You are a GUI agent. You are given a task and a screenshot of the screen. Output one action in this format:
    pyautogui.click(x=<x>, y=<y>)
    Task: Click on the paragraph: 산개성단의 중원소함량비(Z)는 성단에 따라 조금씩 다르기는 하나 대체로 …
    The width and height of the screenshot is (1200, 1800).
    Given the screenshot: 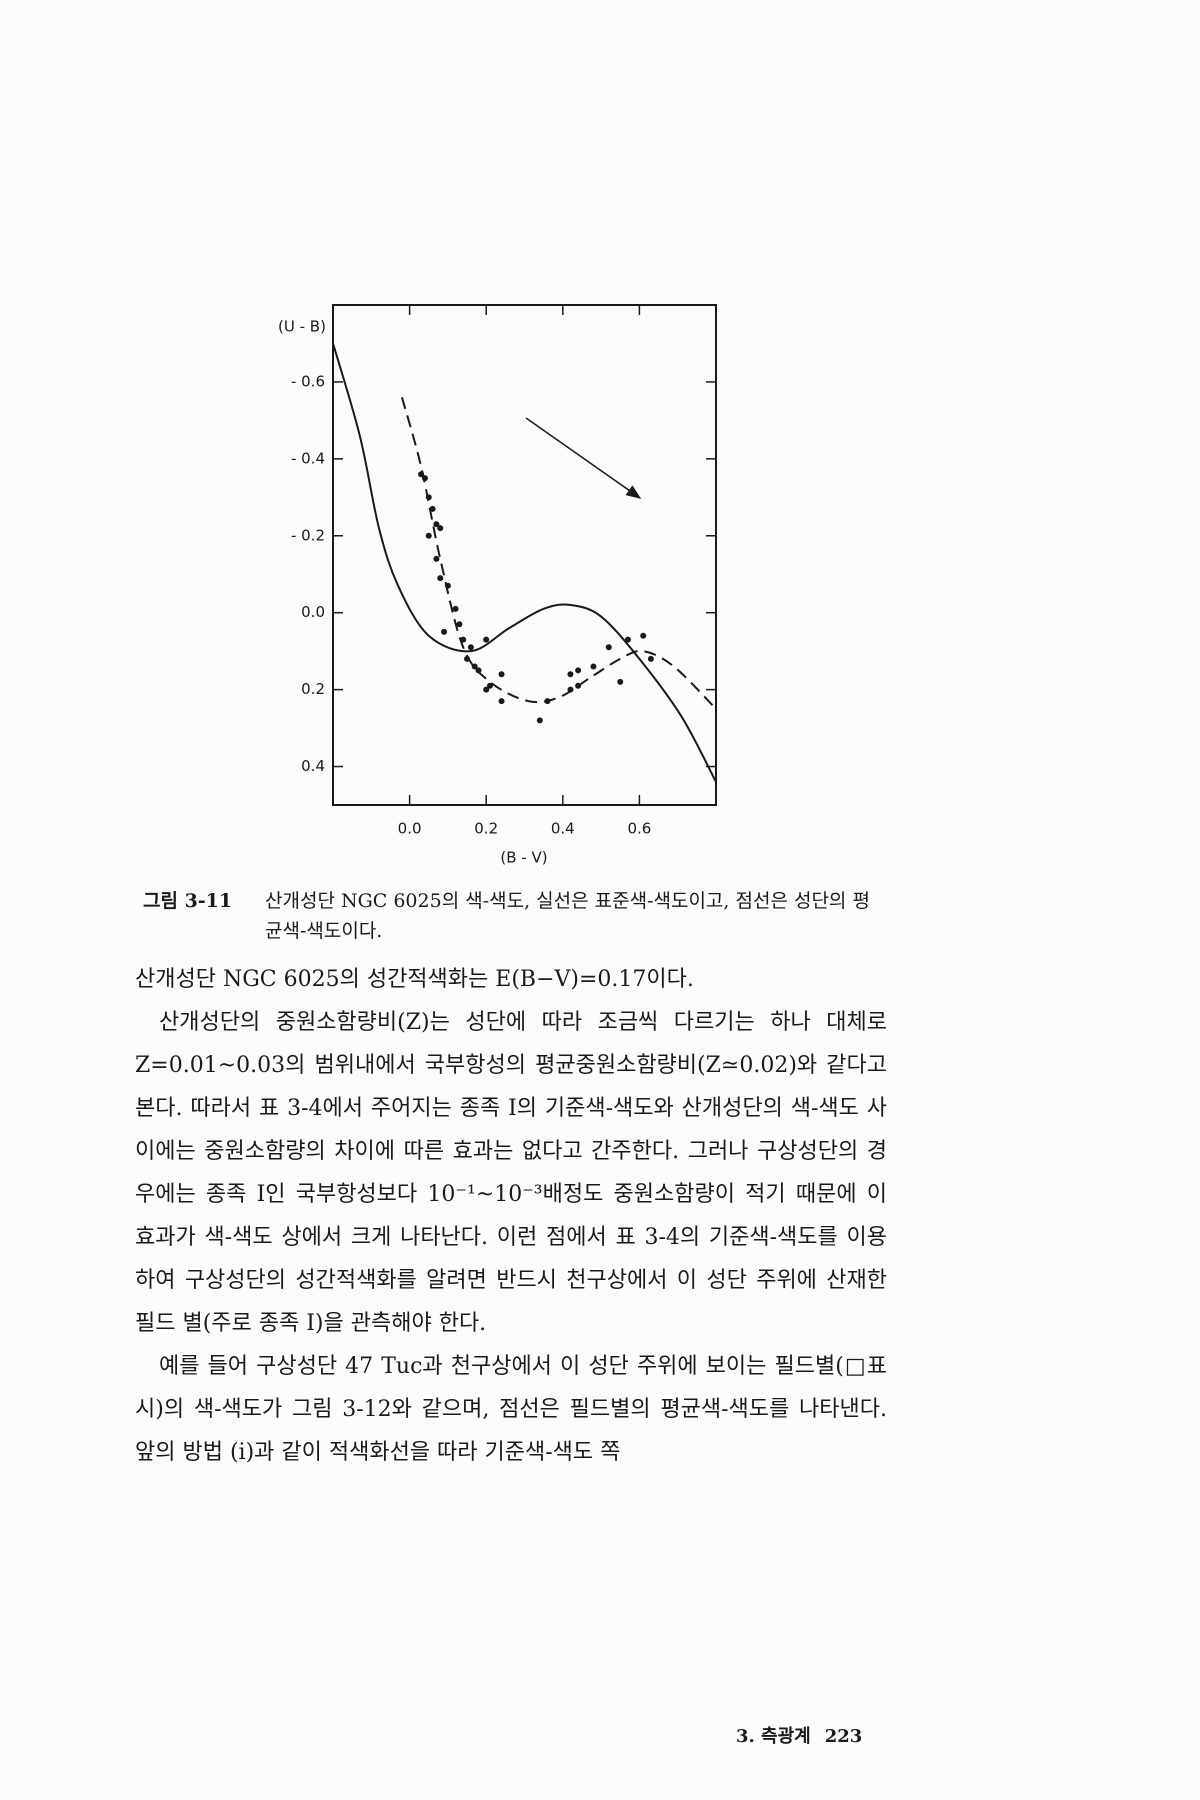 What is the action you would take?
    pyautogui.click(x=511, y=1173)
    